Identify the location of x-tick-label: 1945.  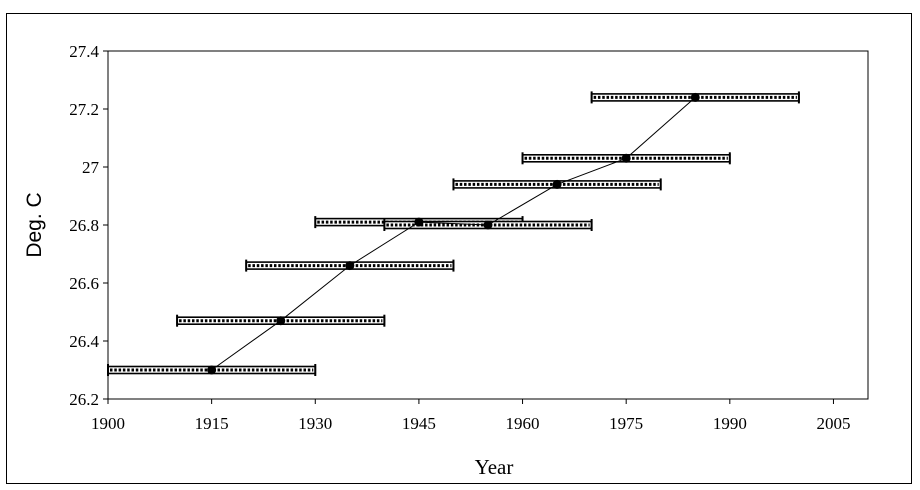
(419, 423).